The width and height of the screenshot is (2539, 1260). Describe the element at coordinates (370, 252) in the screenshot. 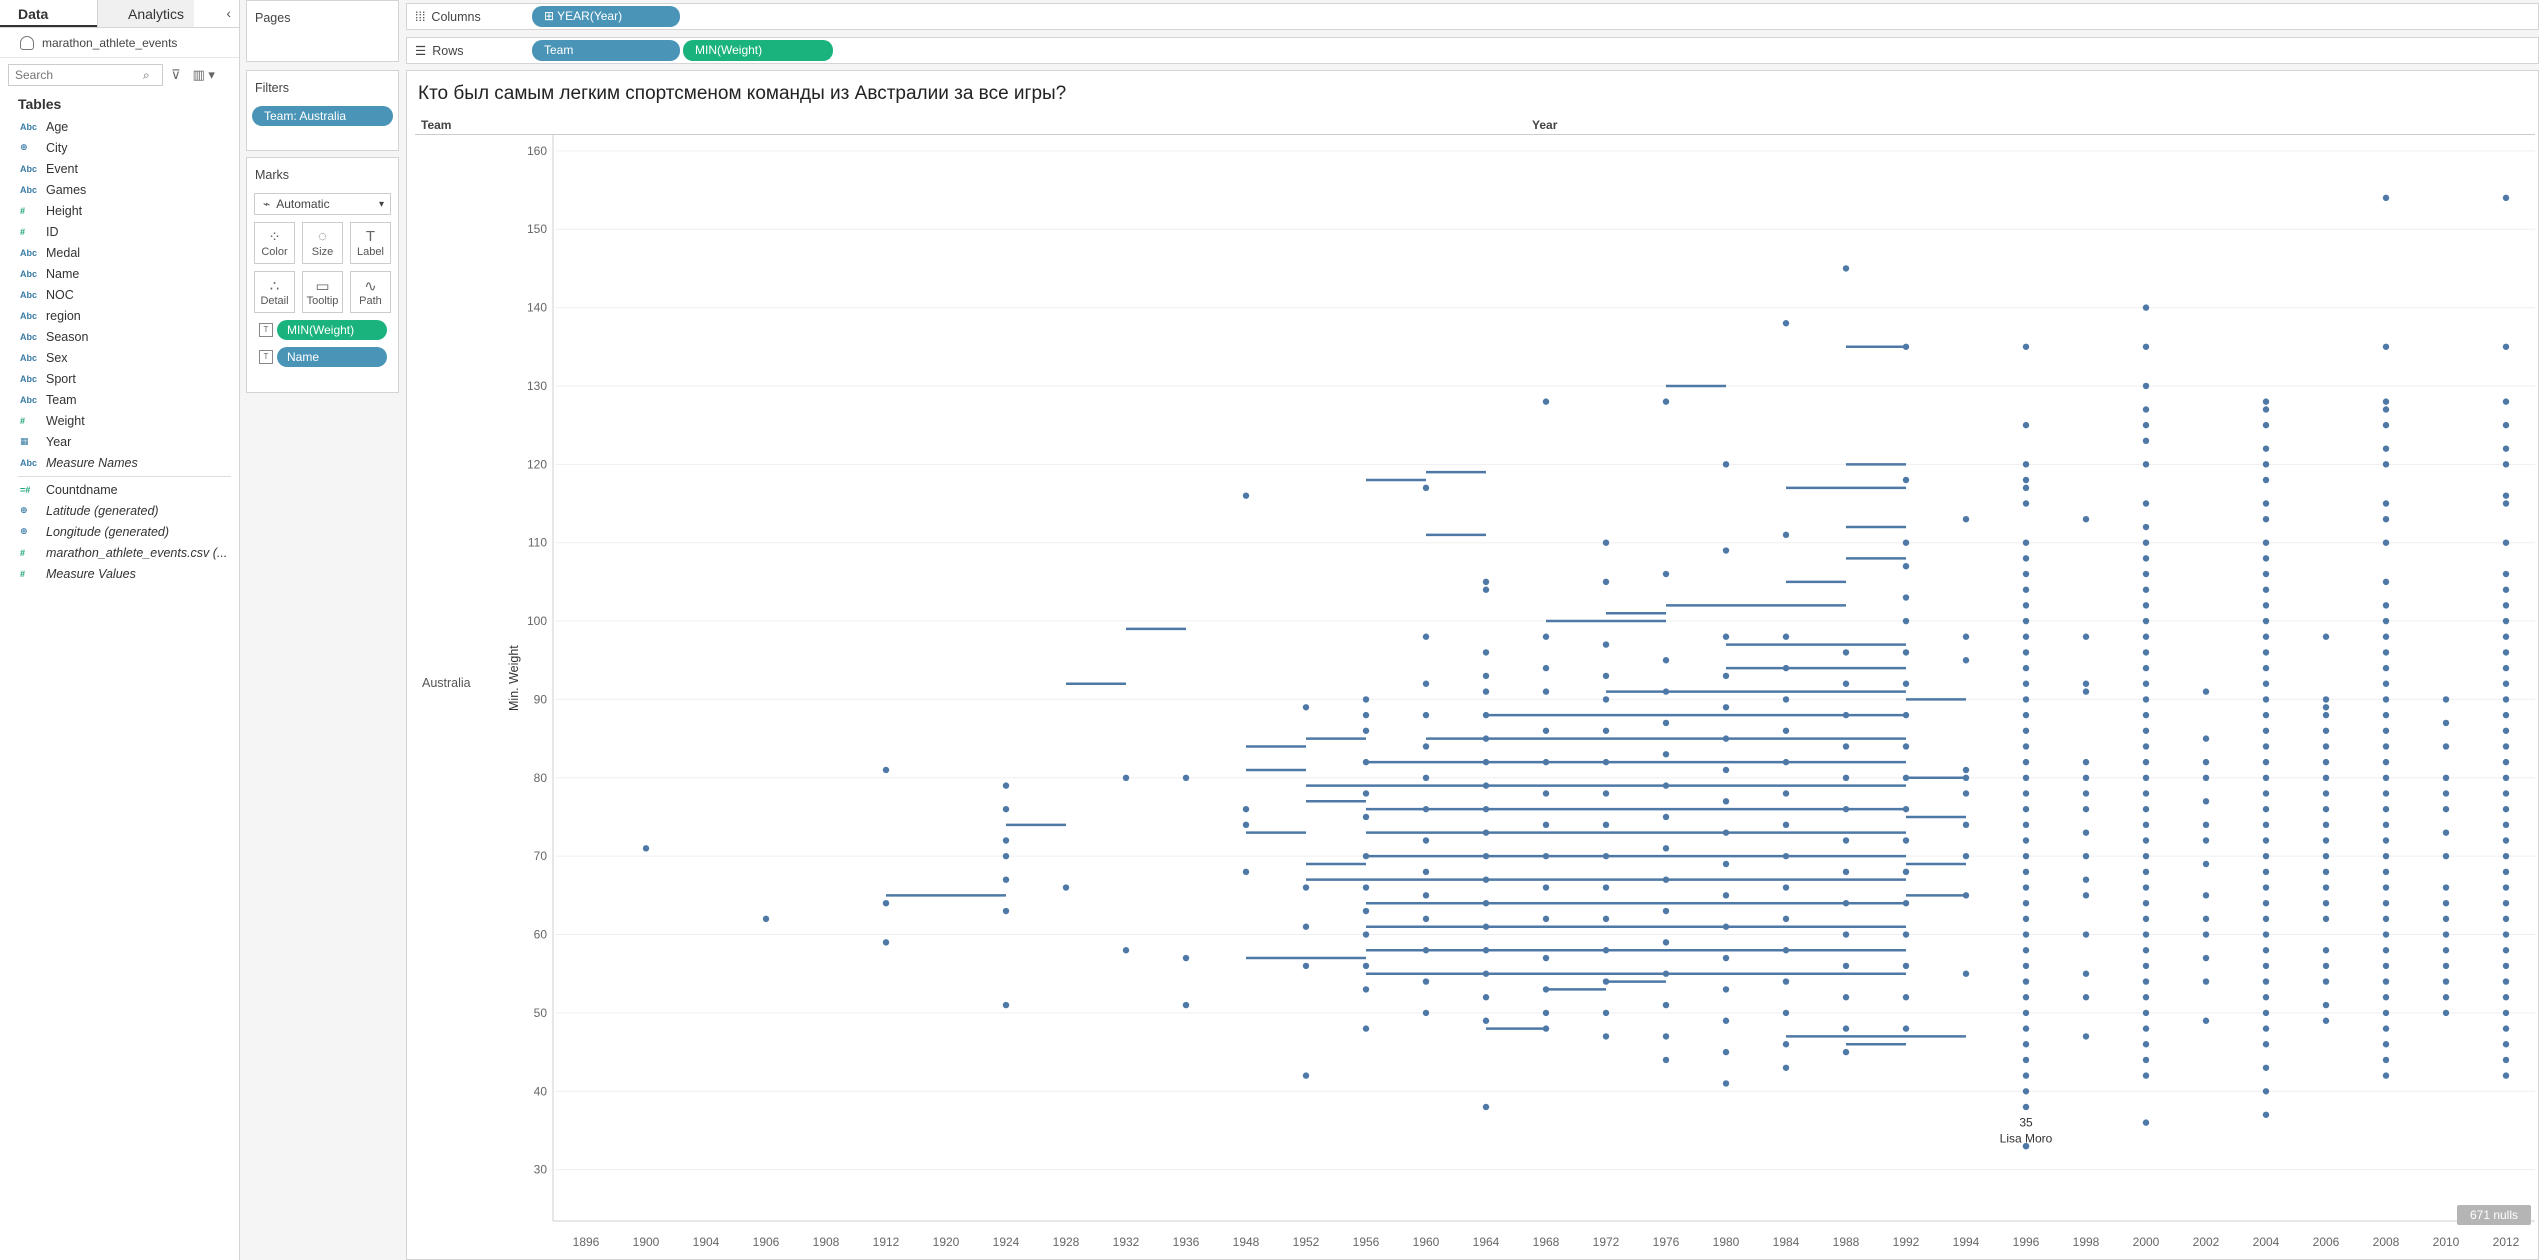

I see `label-label: Label` at that location.